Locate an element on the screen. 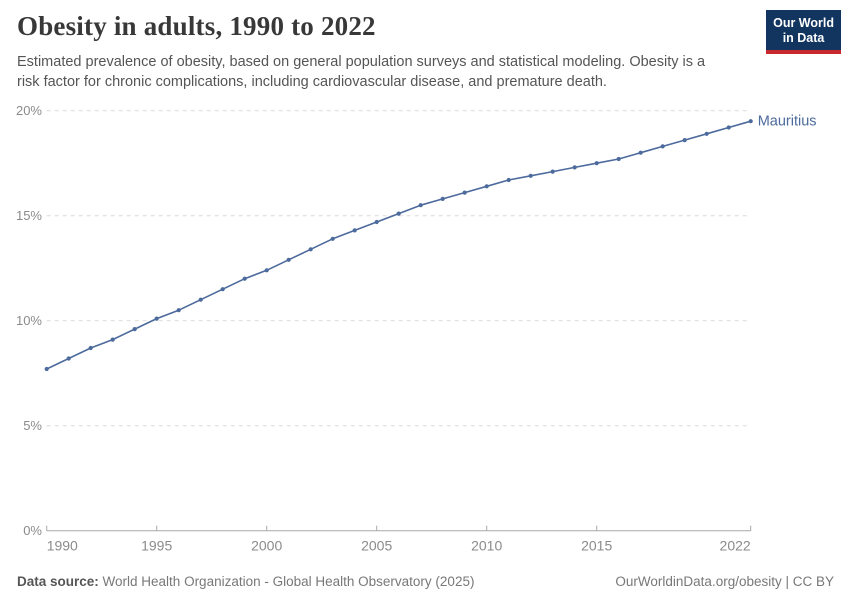 This screenshot has height=600, width=850. x-tick-label: 2005 is located at coordinates (376, 546).